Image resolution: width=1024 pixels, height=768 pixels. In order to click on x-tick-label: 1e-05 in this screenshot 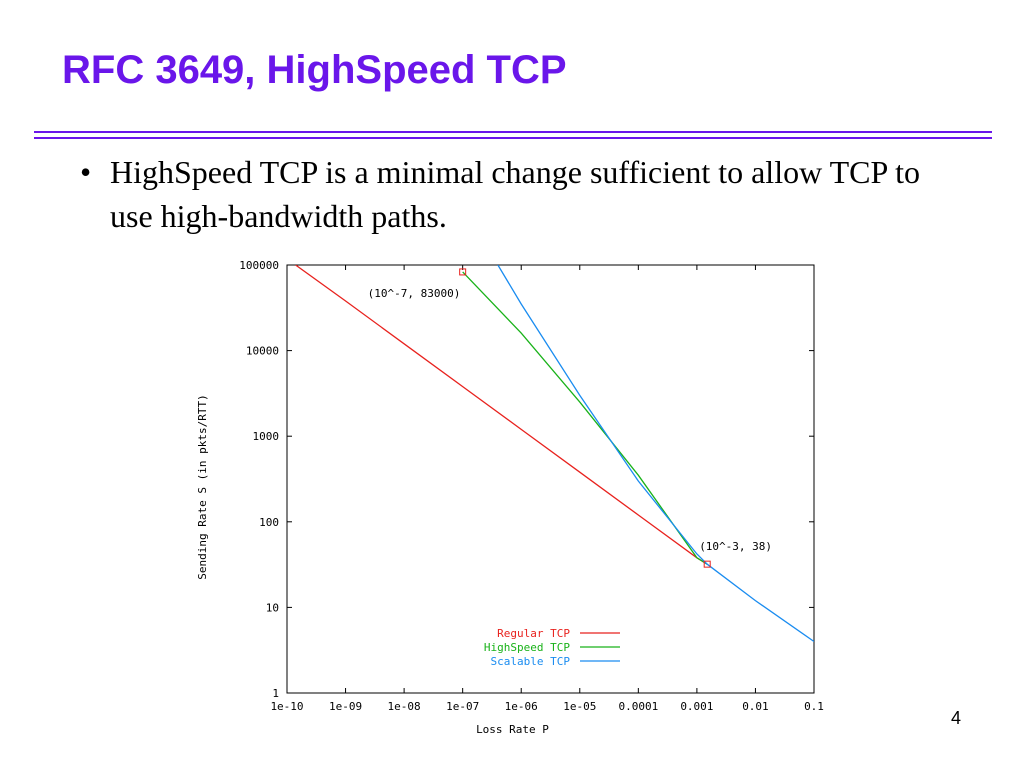, I will do `click(579, 706)`.